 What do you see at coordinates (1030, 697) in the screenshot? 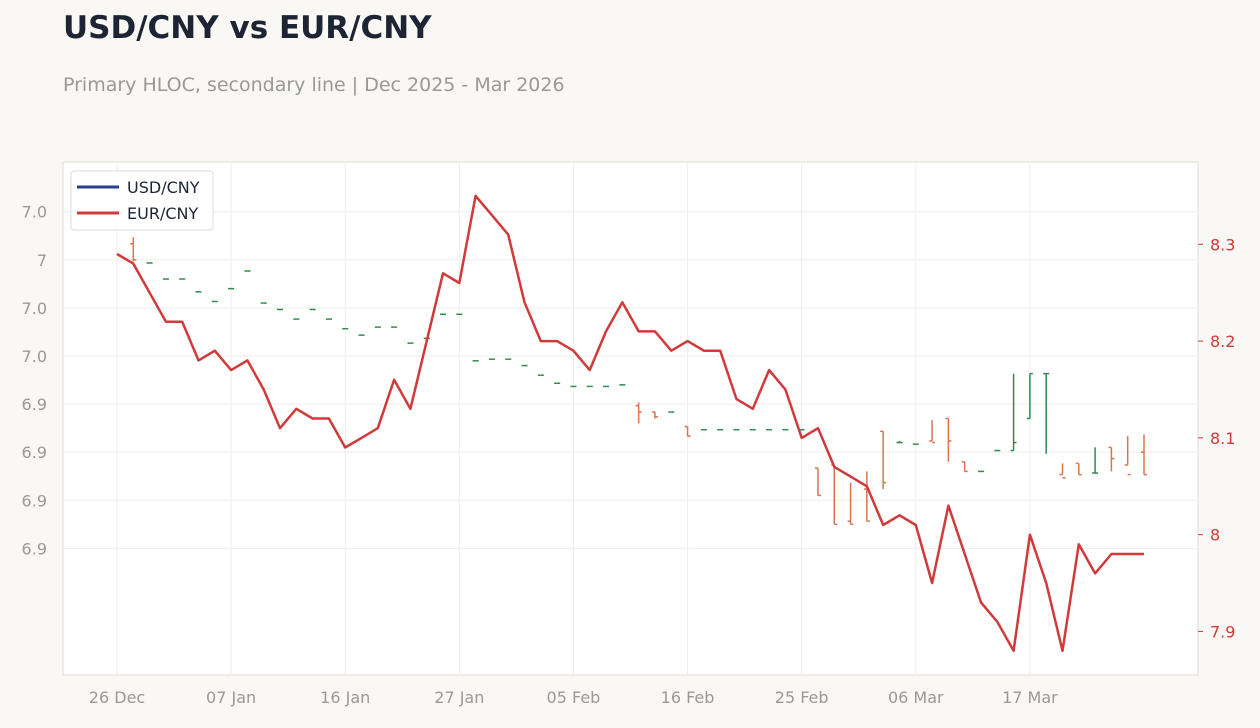
I see `x-tick-label: 17 Mar` at bounding box center [1030, 697].